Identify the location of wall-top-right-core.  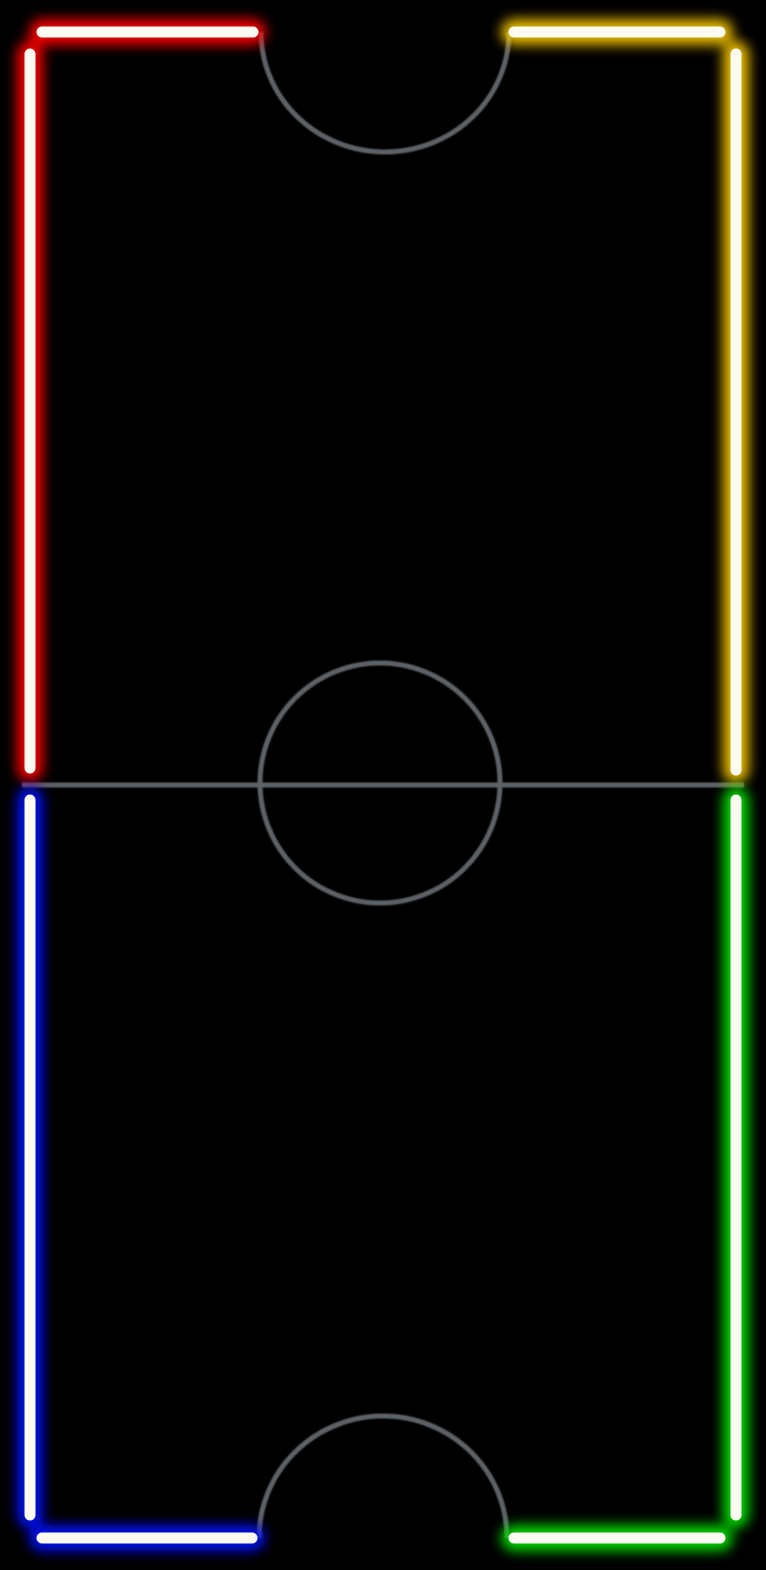
(625, 401).